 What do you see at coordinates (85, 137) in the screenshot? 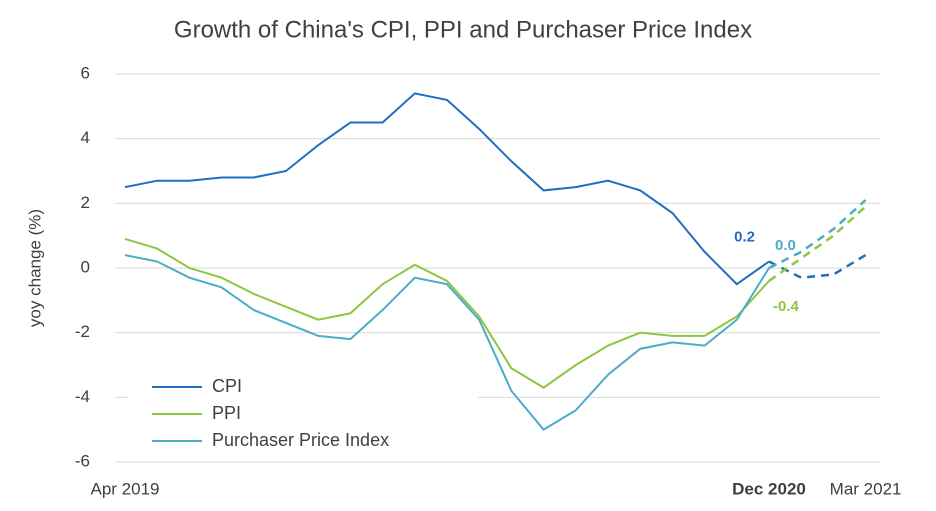
I see `y-tick-label: 4` at bounding box center [85, 137].